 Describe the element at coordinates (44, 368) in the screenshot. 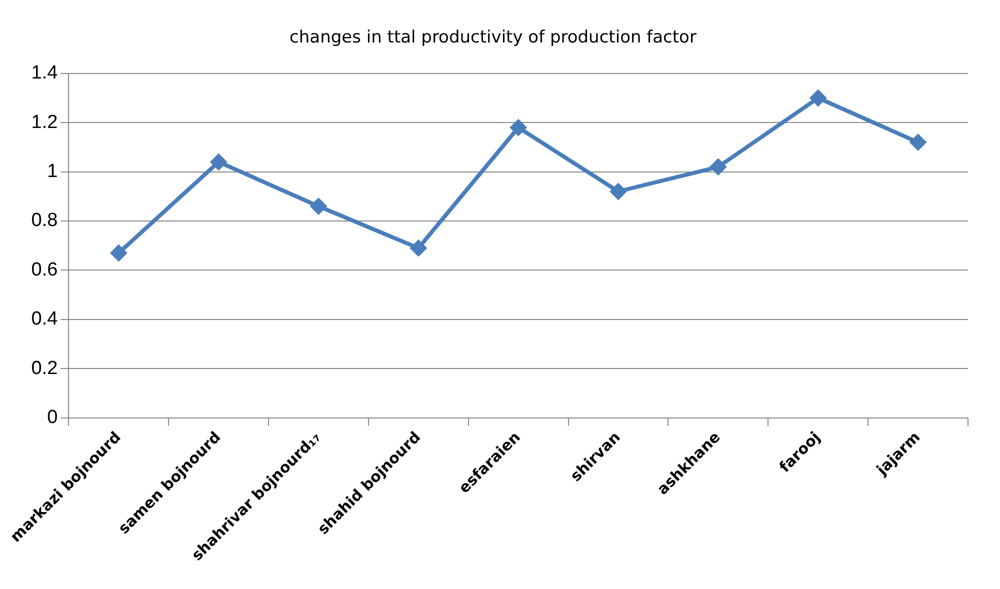

I see `y-tick-label: 0.2` at that location.